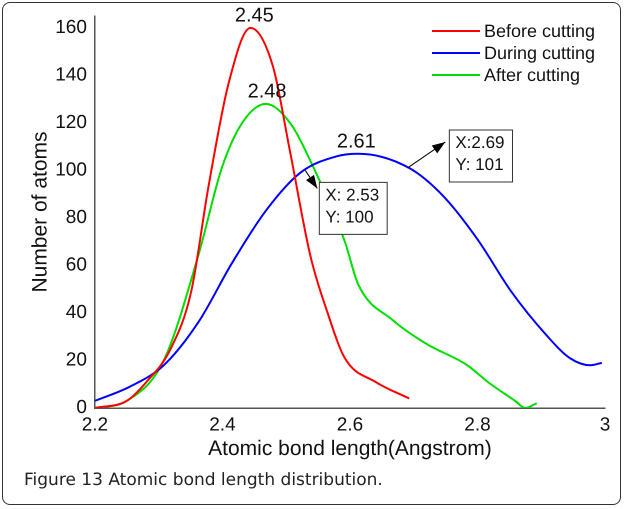 The height and width of the screenshot is (509, 625). I want to click on y-axis-title: Number of atoms, so click(40, 212).